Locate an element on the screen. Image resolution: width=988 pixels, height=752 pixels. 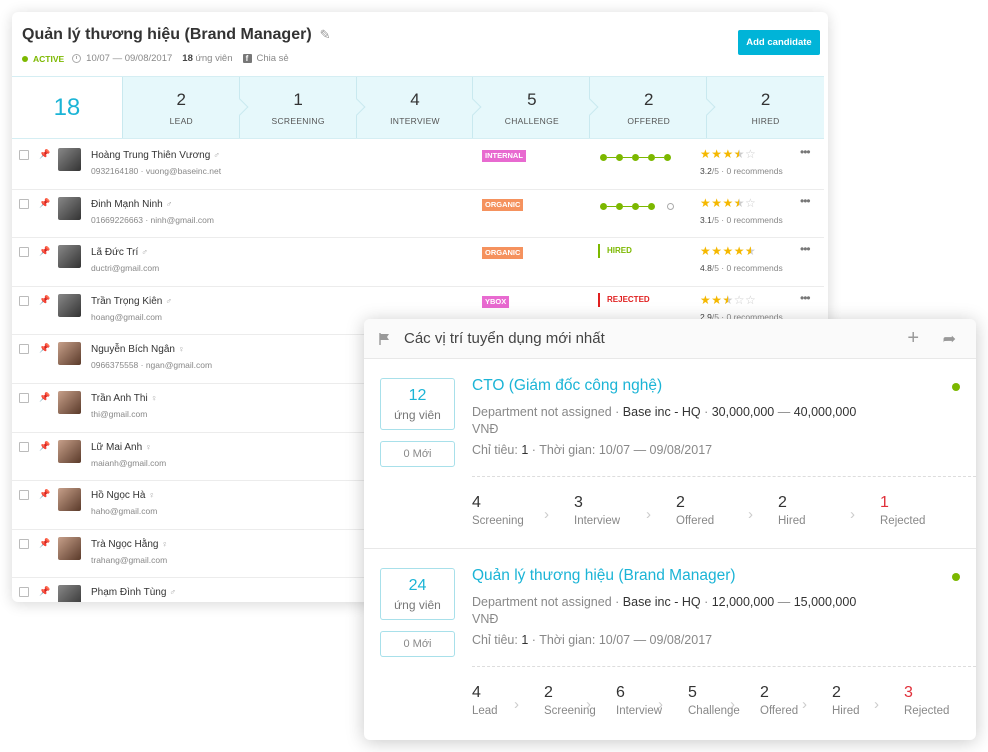
candidate-name: Hoàng Trung Thiên Vương is located at coordinates (151, 155).